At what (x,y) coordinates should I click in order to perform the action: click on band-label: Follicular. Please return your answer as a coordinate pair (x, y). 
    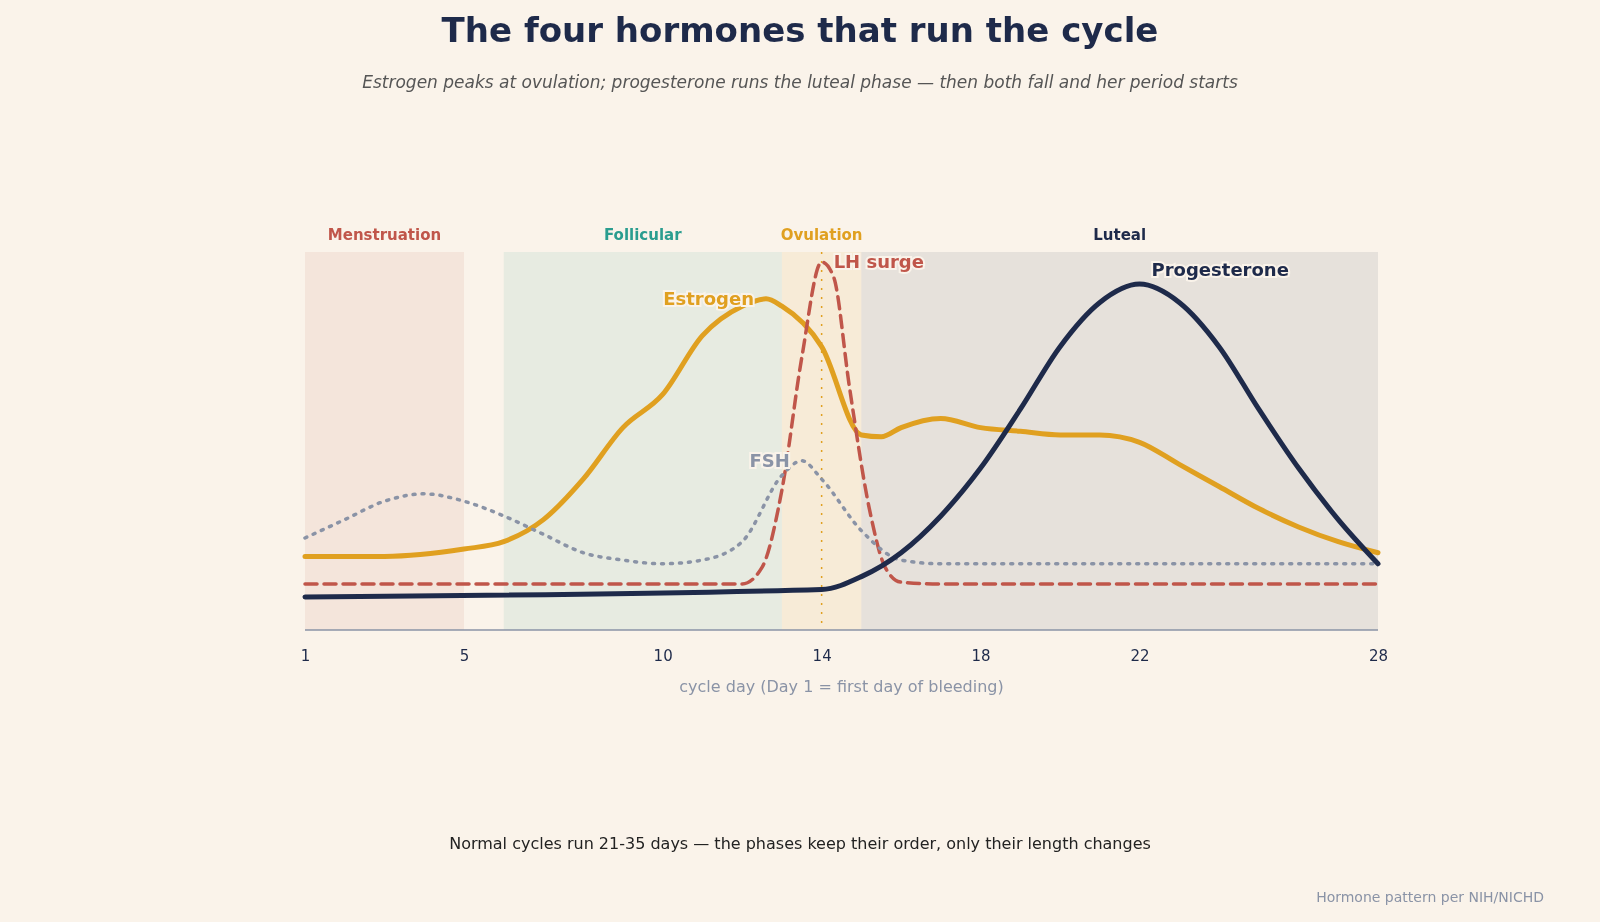
    Looking at the image, I should click on (643, 235).